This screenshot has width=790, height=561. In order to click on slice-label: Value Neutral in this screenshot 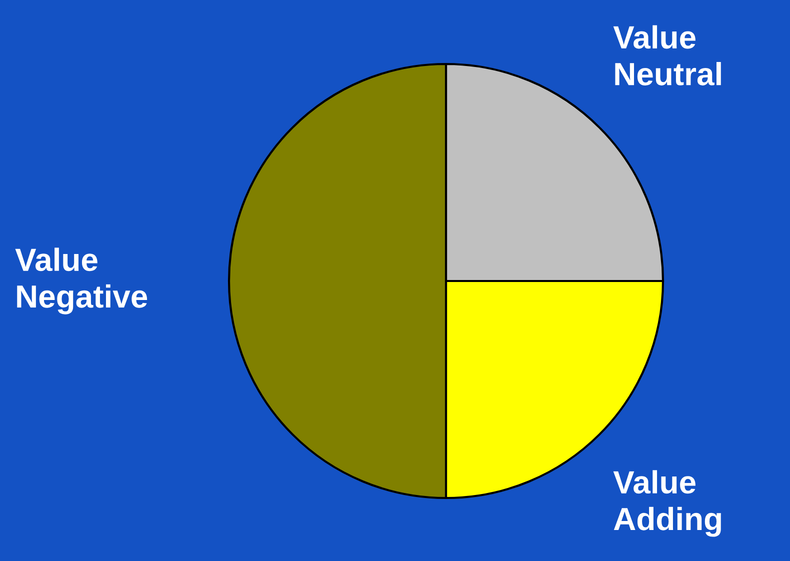, I will do `click(667, 55)`.